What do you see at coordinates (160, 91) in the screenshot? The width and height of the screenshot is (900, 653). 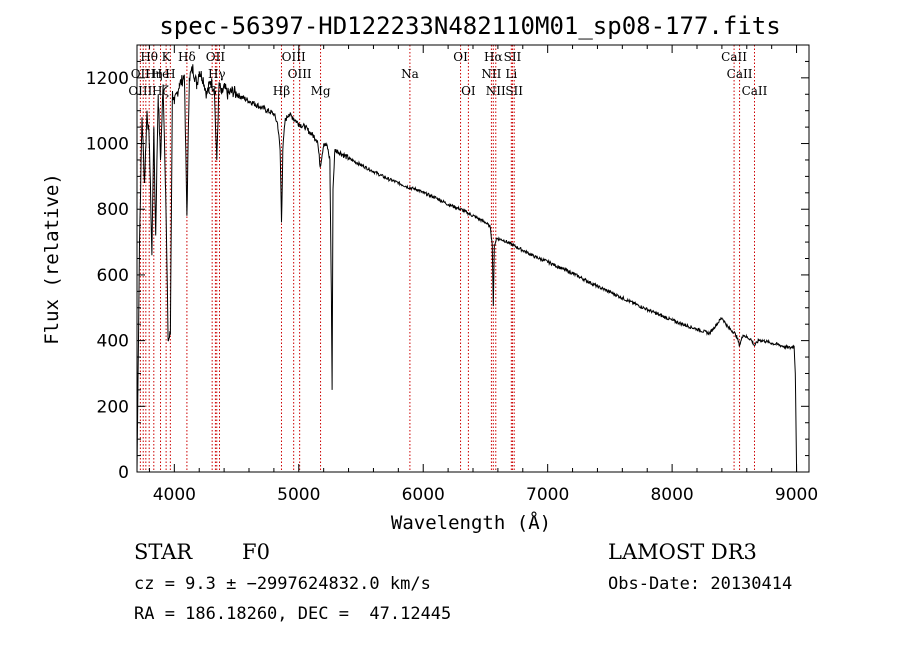 I see `line-label-20: Hζ` at bounding box center [160, 91].